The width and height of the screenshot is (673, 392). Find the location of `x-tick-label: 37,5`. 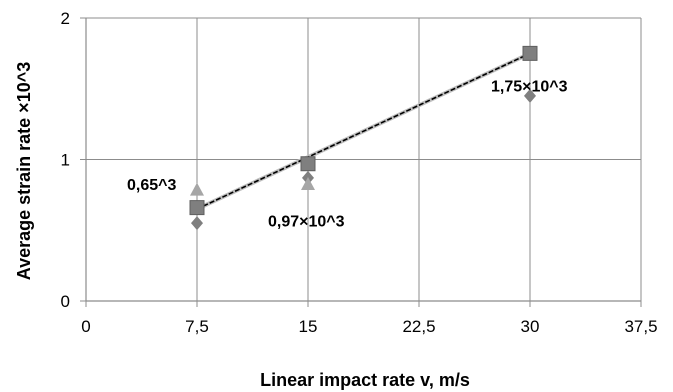

x-tick-label: 37,5 is located at coordinates (640, 326).